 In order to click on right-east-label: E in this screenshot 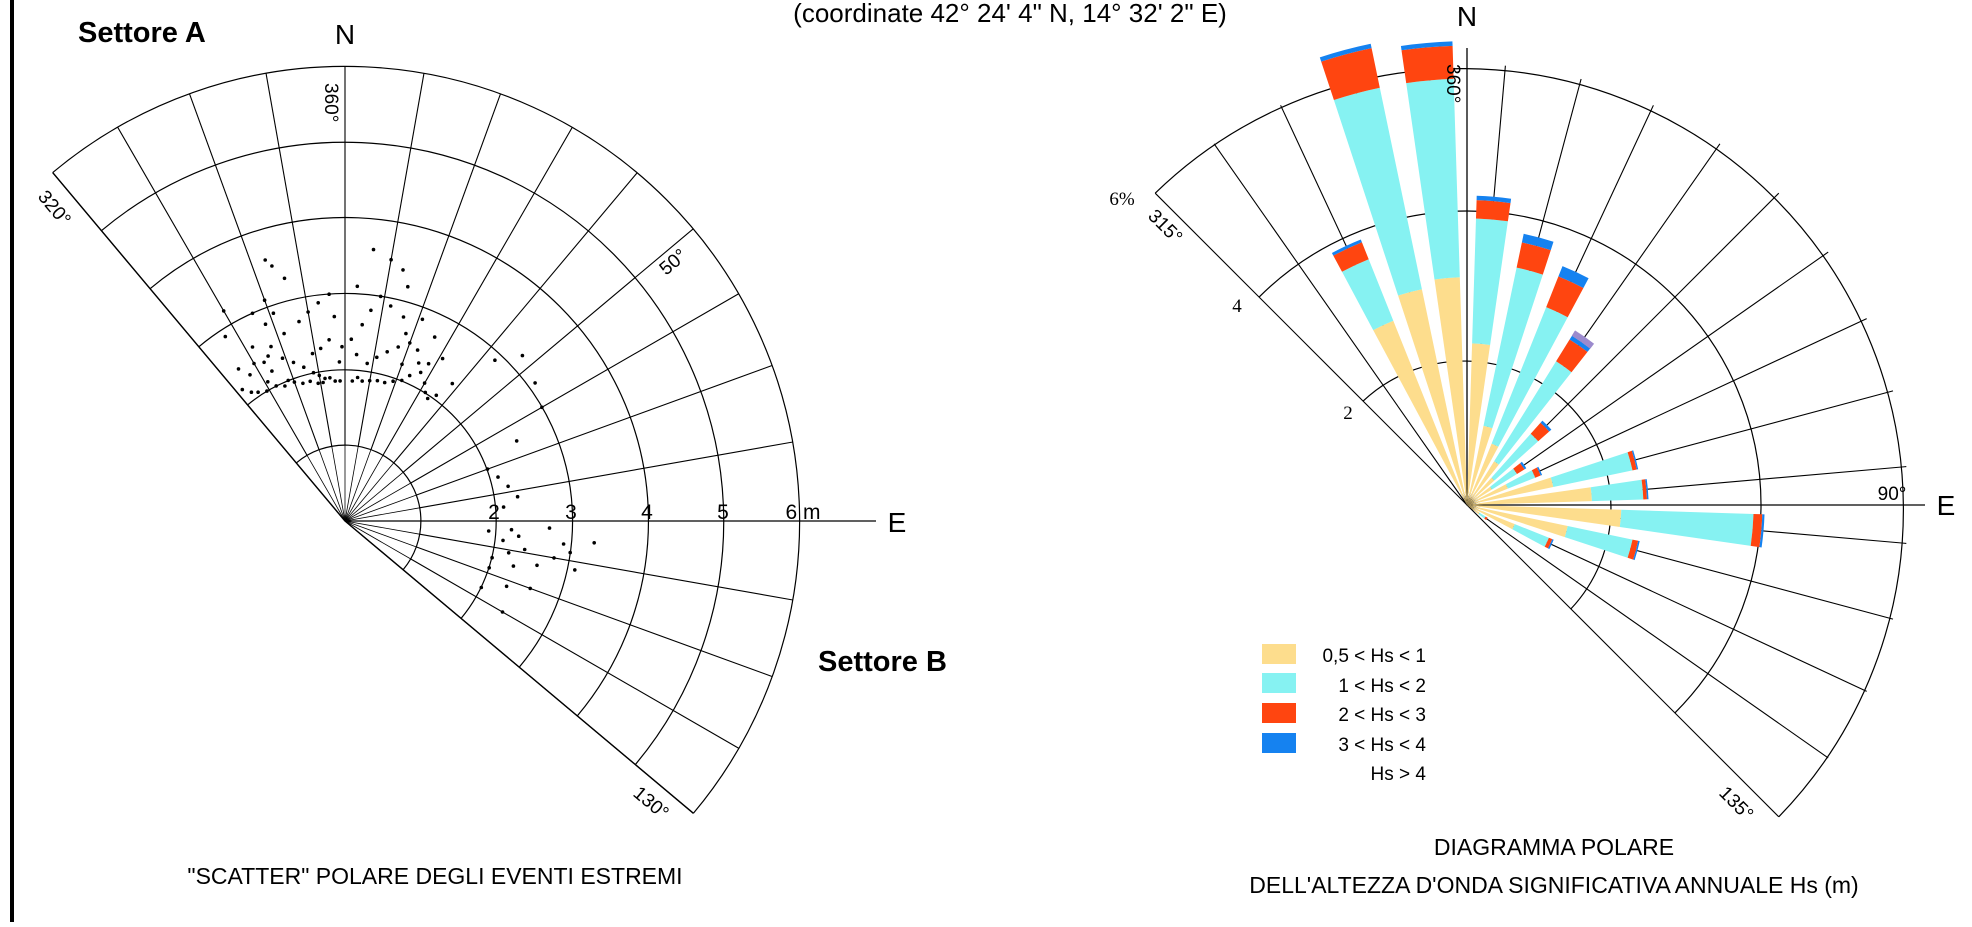, I will do `click(1946, 505)`.